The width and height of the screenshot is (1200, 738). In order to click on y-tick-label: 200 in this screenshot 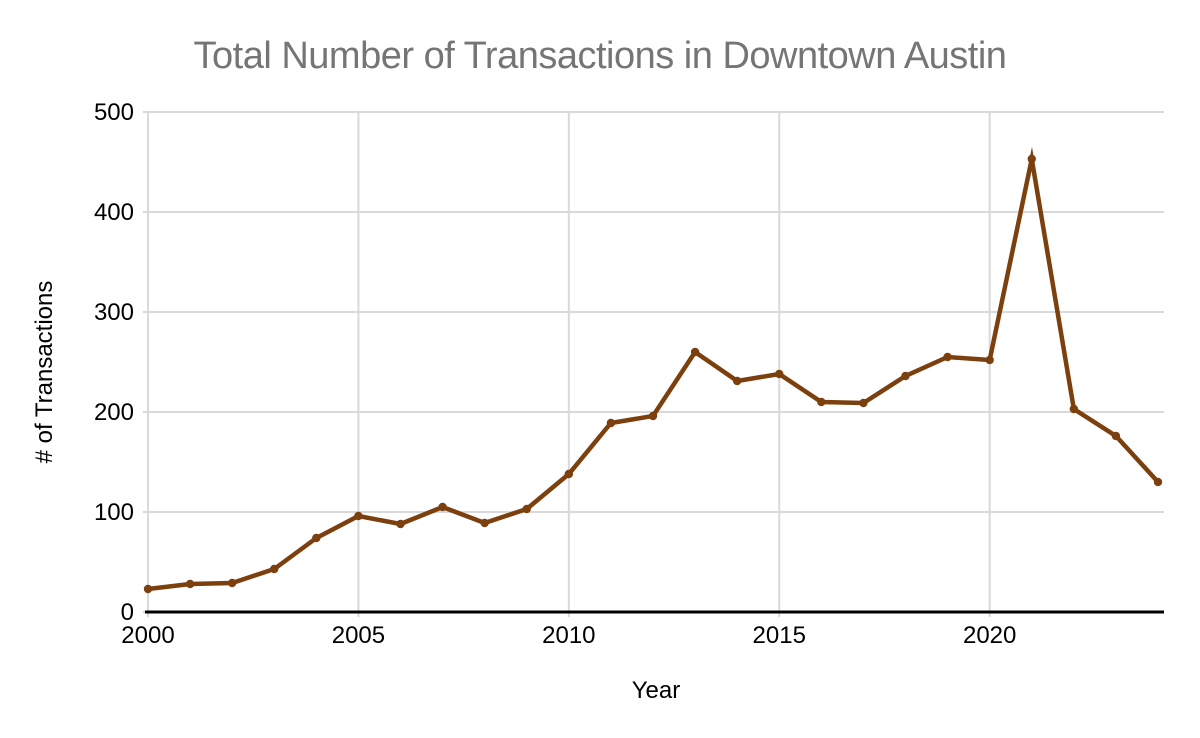, I will do `click(114, 412)`.